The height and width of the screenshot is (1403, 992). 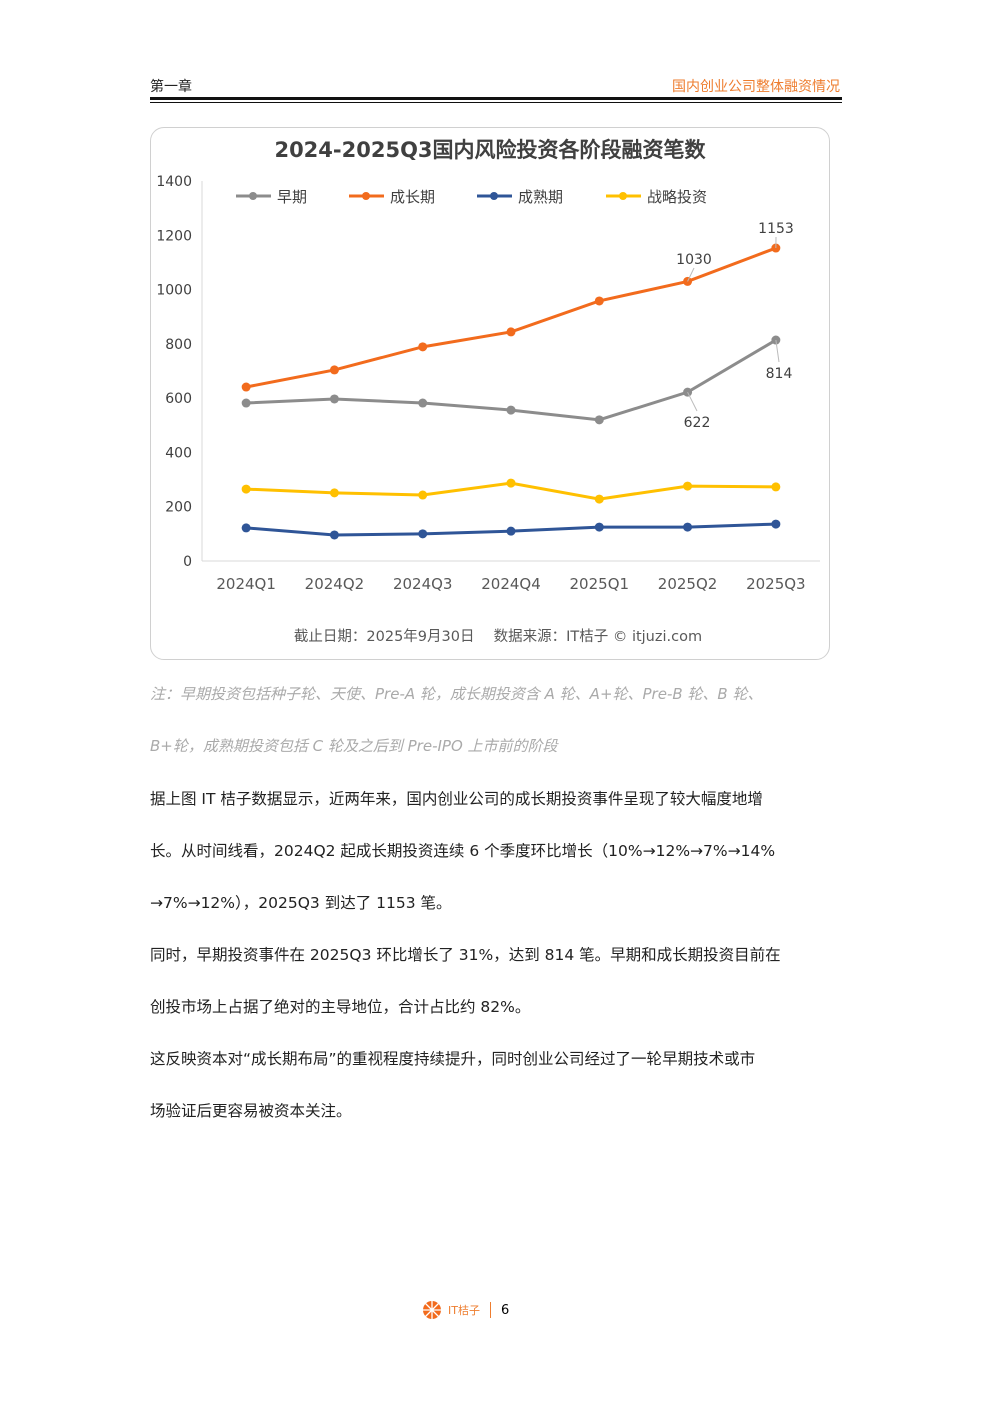 What do you see at coordinates (779, 374) in the screenshot?
I see `data-label: 814` at bounding box center [779, 374].